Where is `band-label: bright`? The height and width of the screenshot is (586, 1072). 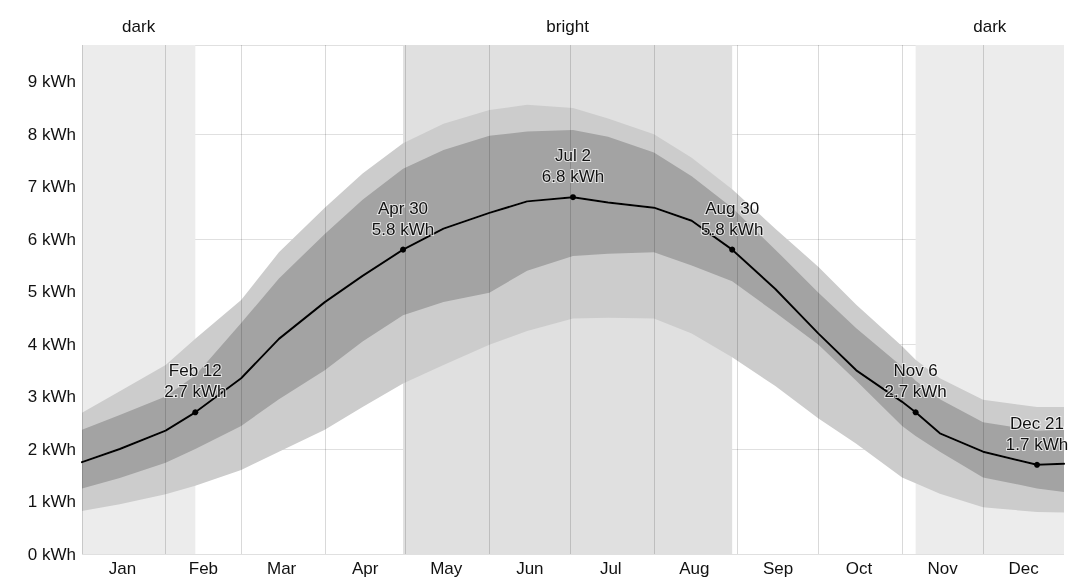 band-label: bright is located at coordinates (568, 26).